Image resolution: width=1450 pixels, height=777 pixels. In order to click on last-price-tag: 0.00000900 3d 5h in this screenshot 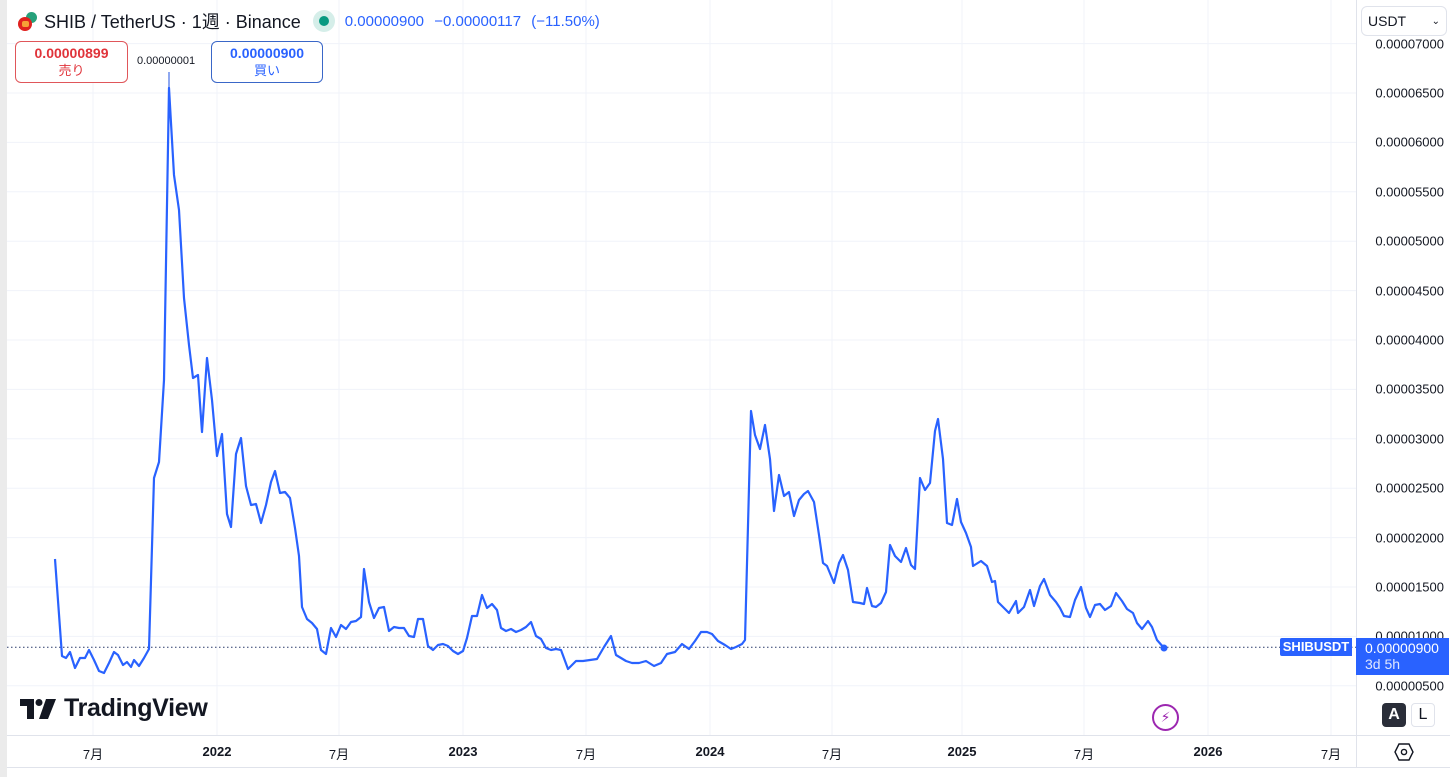, I will do `click(1402, 656)`.